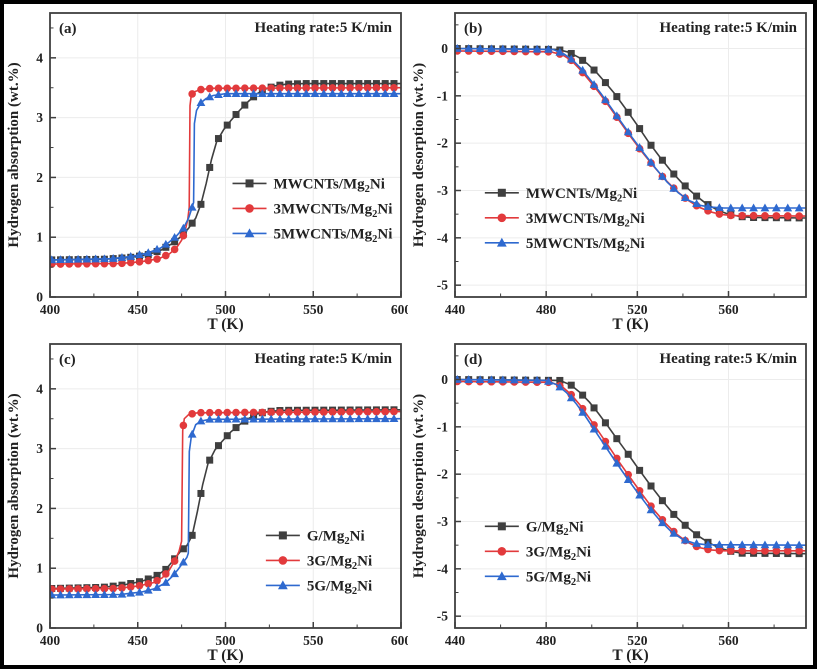 The width and height of the screenshot is (817, 669). I want to click on chart-text: 480, so click(546, 309).